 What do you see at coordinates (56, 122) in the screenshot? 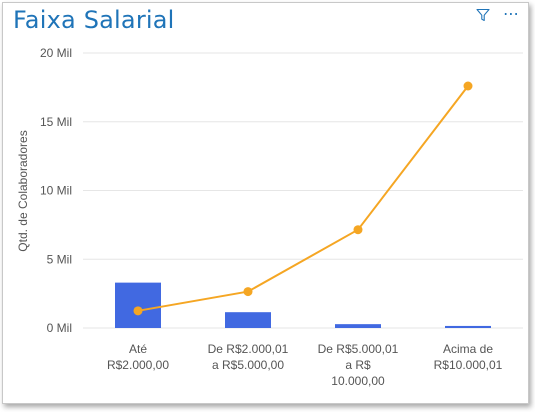
I see `y-tick-label: 15 Mil` at bounding box center [56, 122].